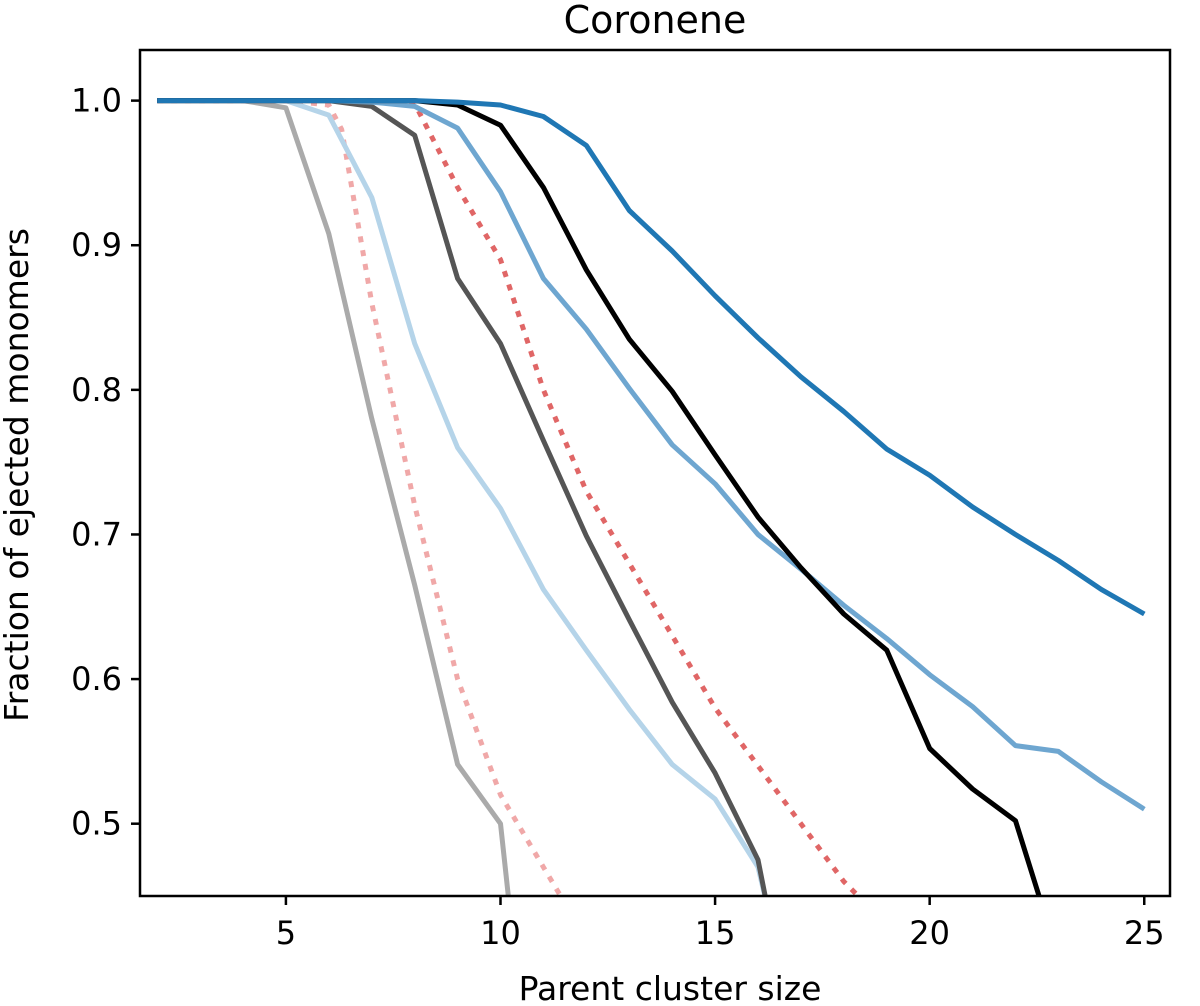 Image resolution: width=1200 pixels, height=1006 pixels. I want to click on y-tick-label: 0.6, so click(96, 679).